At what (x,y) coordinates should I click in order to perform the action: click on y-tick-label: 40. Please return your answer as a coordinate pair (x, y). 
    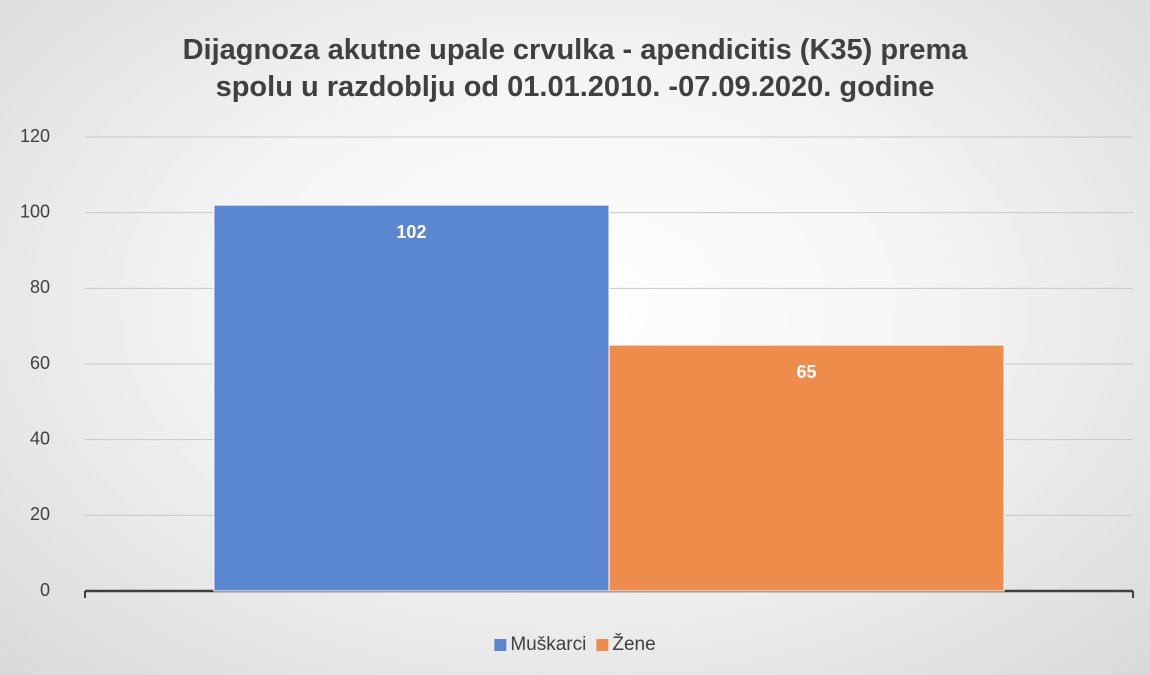
    Looking at the image, I should click on (40, 438).